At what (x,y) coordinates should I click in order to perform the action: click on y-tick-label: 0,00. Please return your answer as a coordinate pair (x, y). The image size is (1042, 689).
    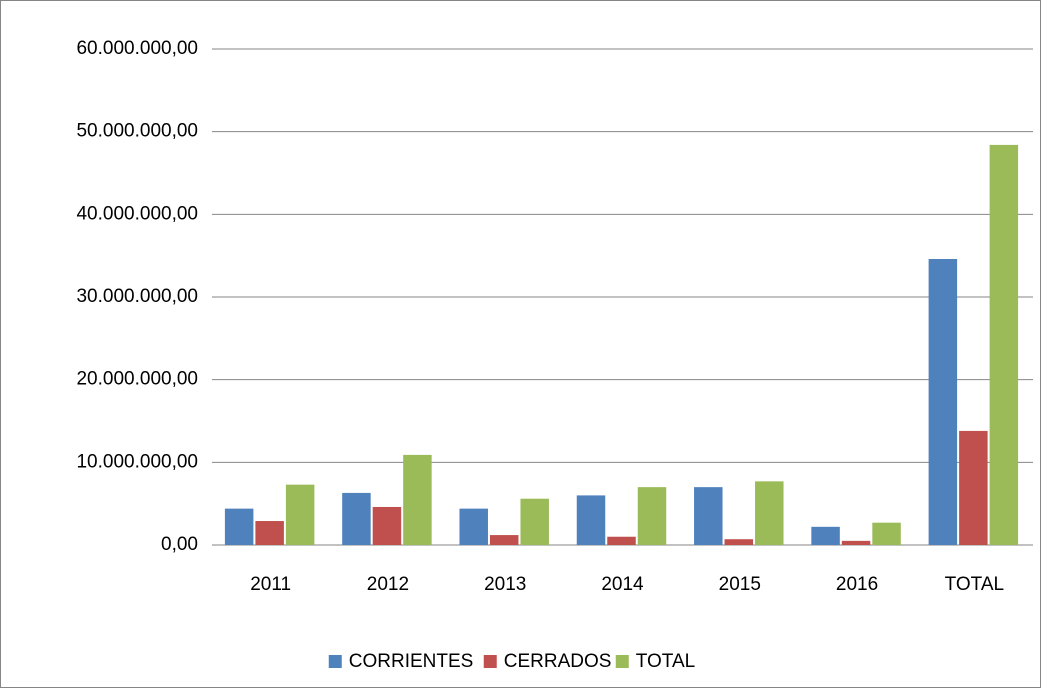
    Looking at the image, I should click on (179, 544).